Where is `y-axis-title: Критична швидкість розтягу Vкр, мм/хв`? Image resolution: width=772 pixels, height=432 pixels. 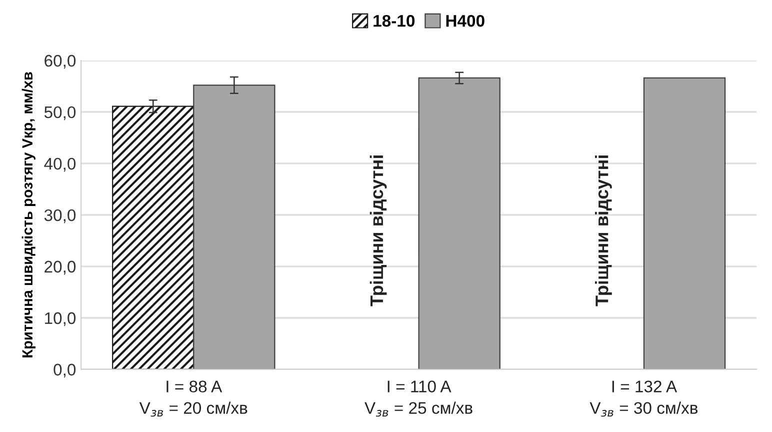
y-axis-title: Критична швидкість розтягу Vкр, мм/хв is located at coordinates (29, 215).